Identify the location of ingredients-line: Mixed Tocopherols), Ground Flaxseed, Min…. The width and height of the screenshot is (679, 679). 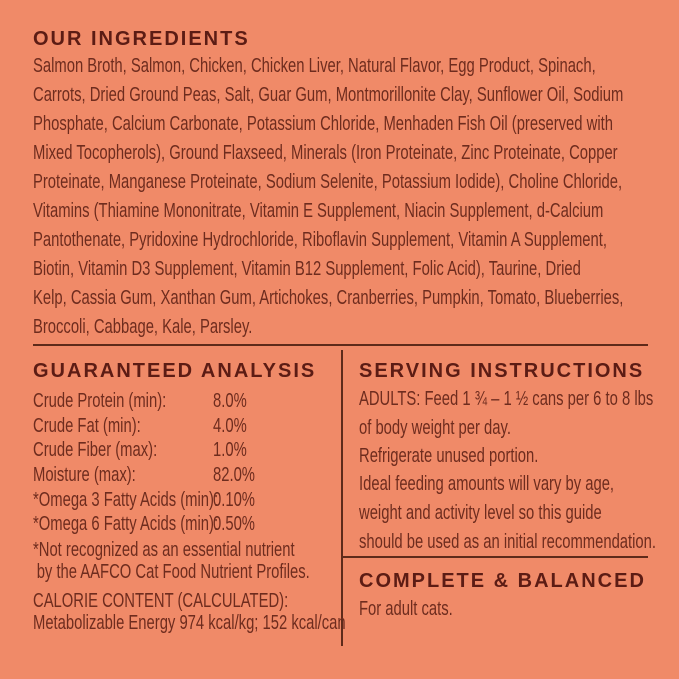
(325, 153).